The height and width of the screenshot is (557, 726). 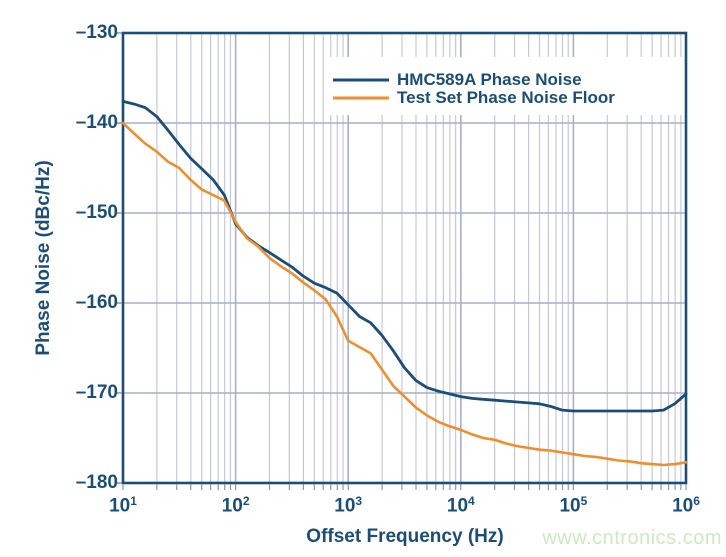 I want to click on x-tick-exponent: 3, so click(x=359, y=501).